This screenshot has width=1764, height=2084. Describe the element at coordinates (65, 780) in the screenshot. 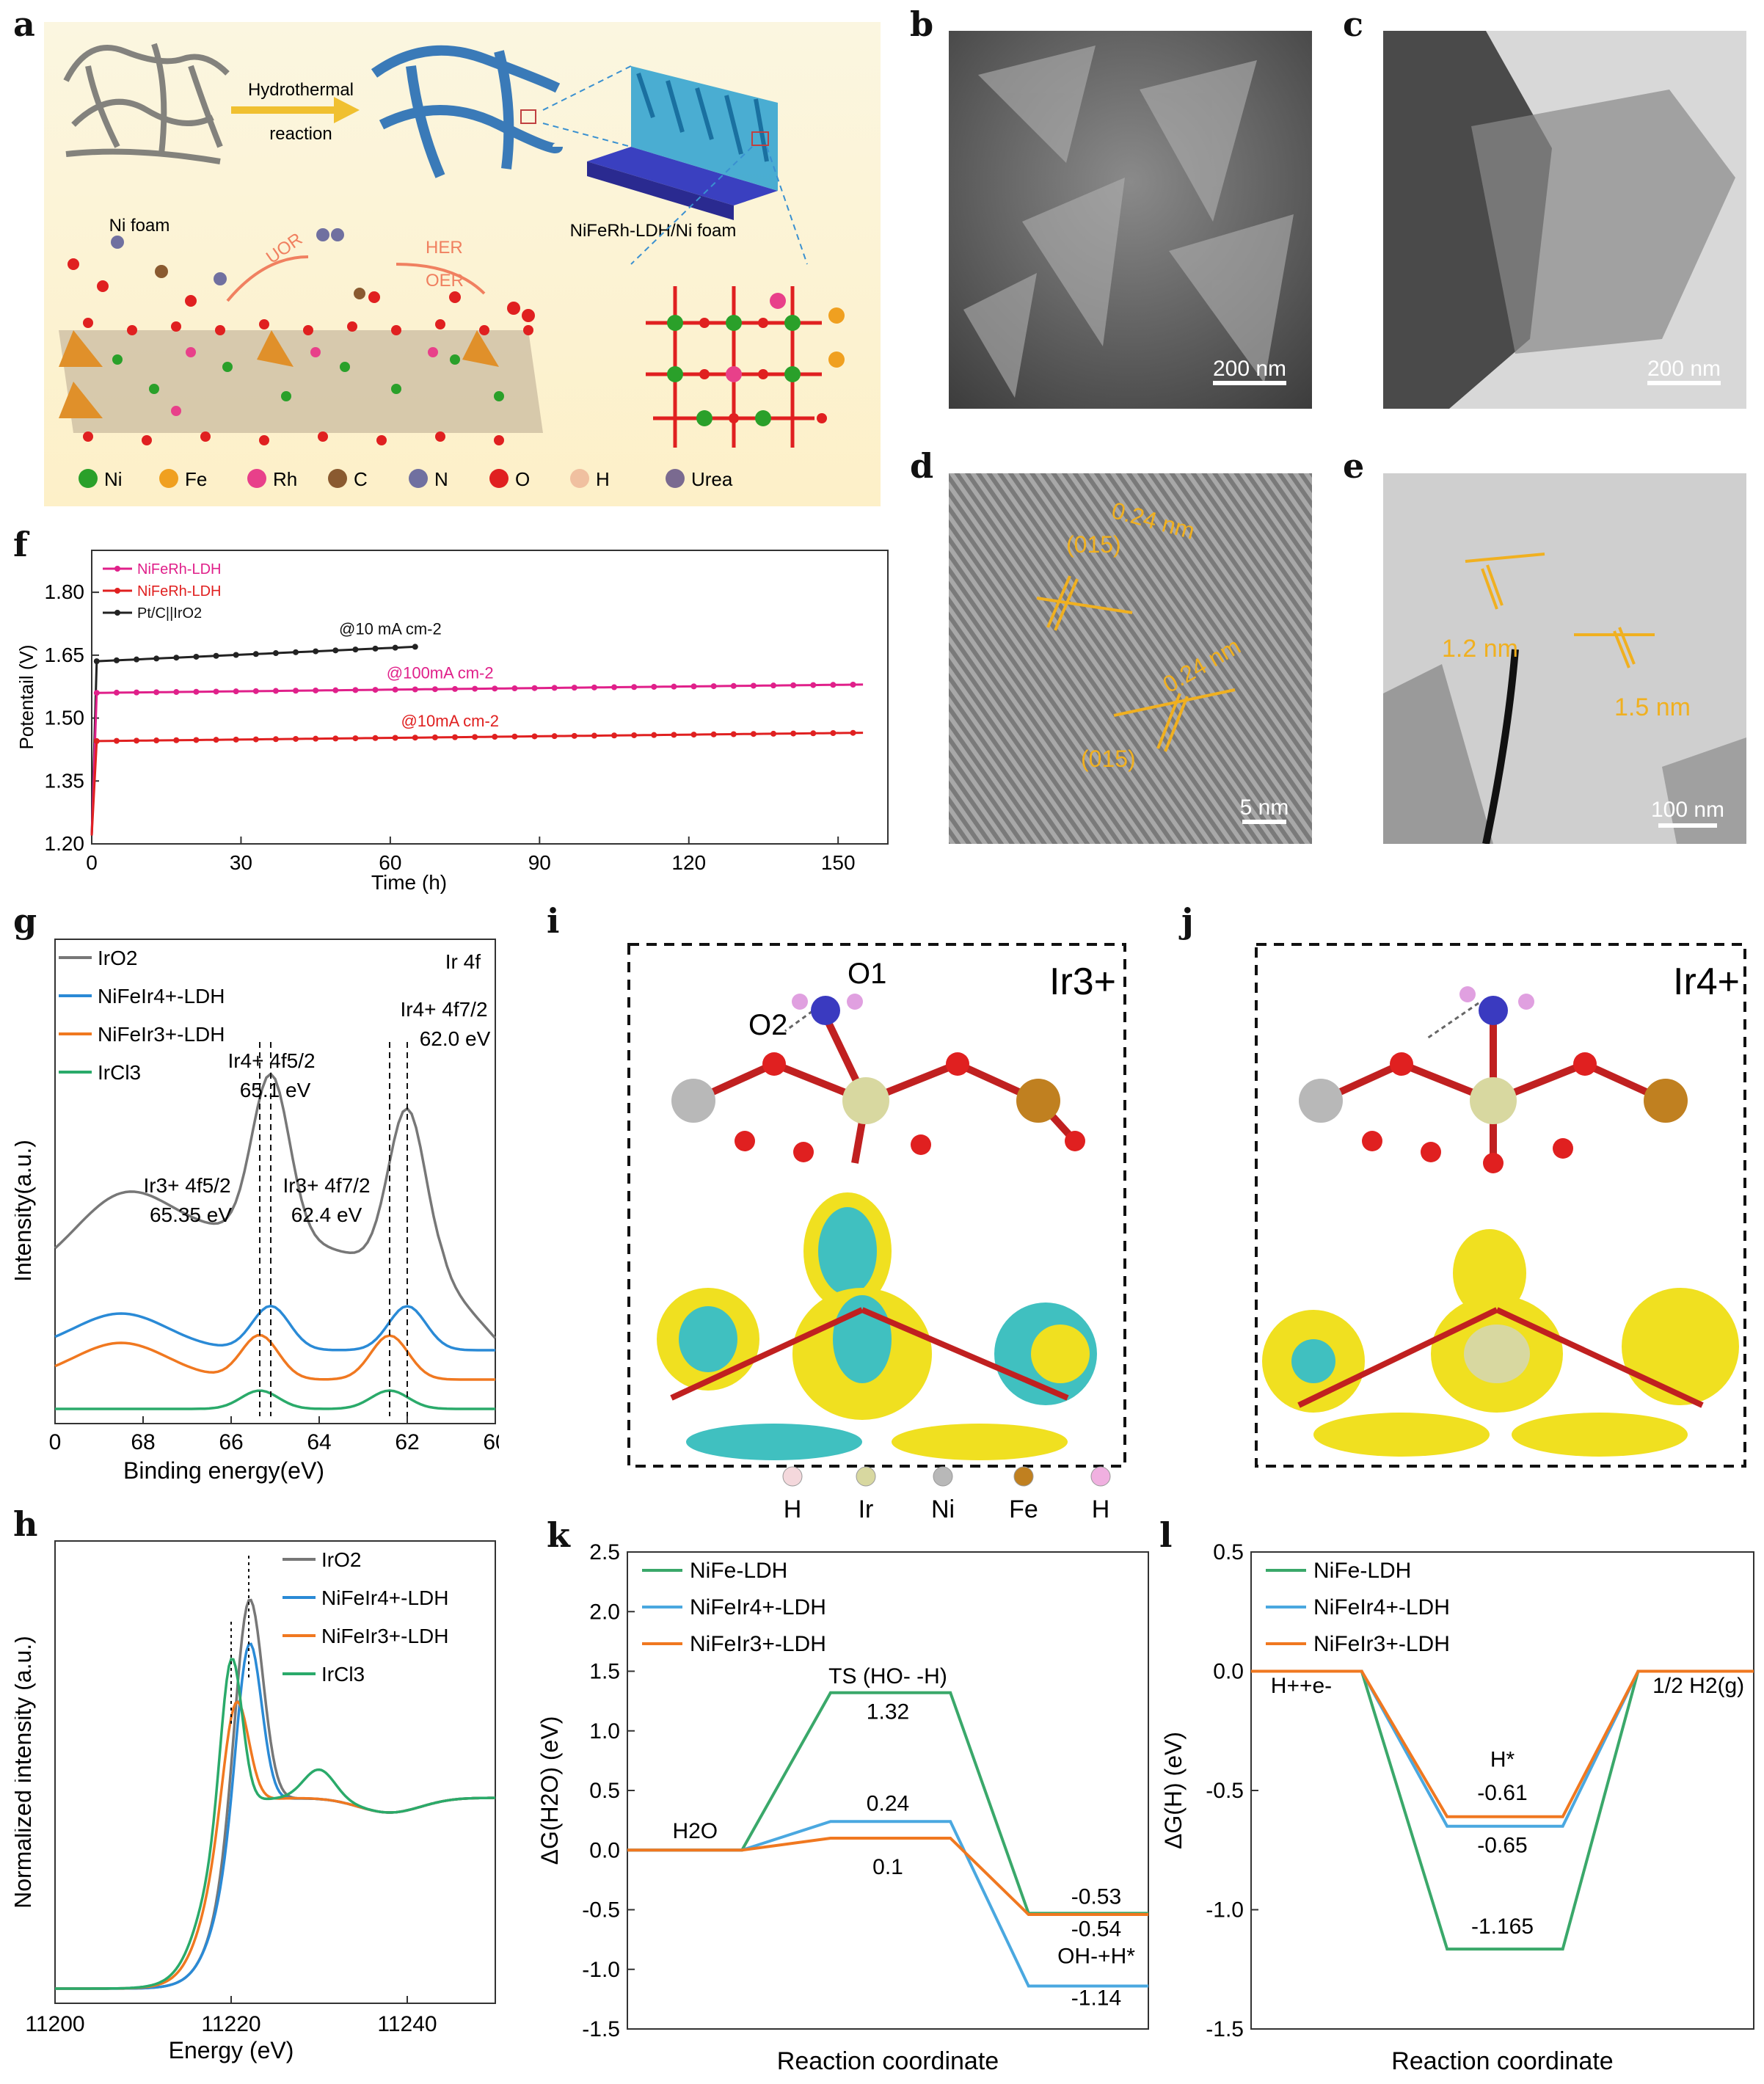

I see `y-tick-label: 1.35` at that location.